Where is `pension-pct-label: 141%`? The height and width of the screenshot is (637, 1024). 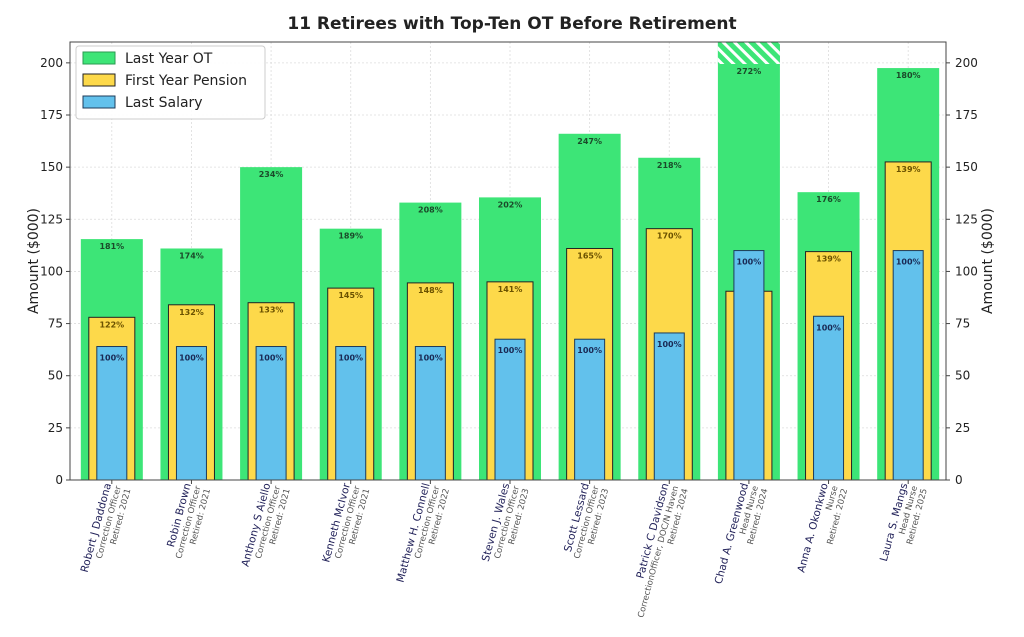
pension-pct-label: 141% is located at coordinates (510, 289).